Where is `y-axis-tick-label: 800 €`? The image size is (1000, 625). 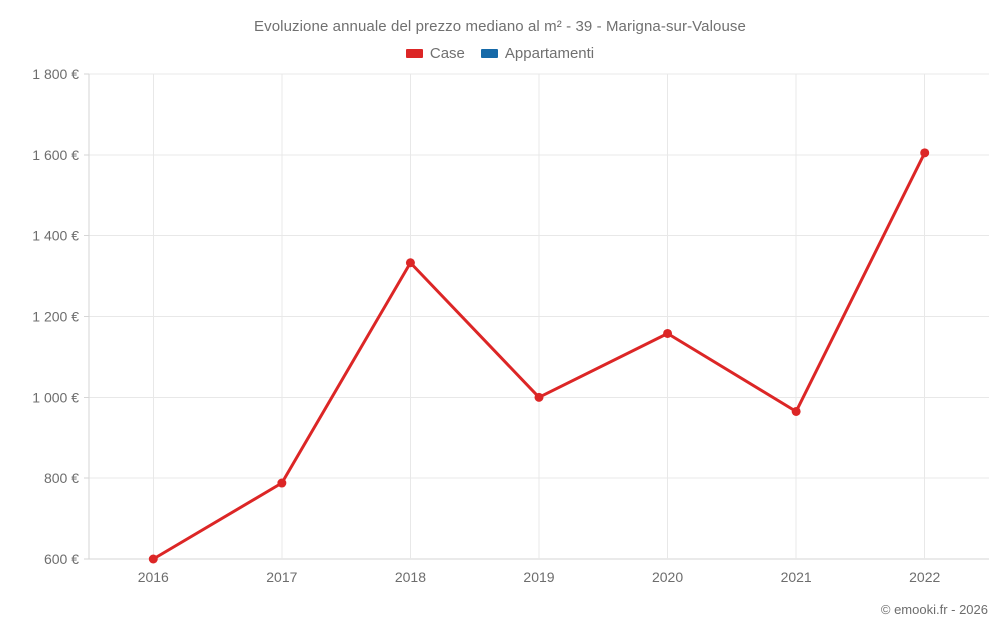 y-axis-tick-label: 800 € is located at coordinates (61, 478).